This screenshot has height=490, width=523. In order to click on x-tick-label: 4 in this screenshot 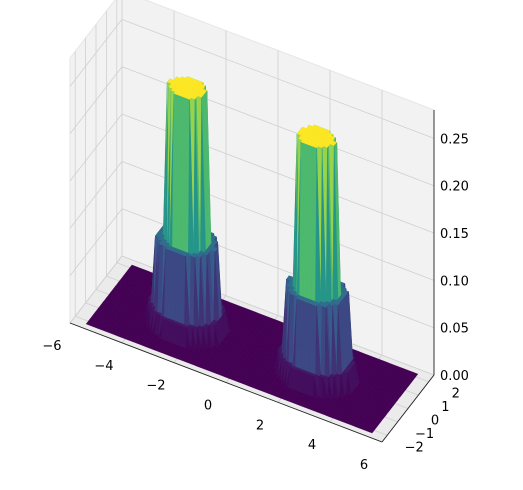, I will do `click(312, 445)`.